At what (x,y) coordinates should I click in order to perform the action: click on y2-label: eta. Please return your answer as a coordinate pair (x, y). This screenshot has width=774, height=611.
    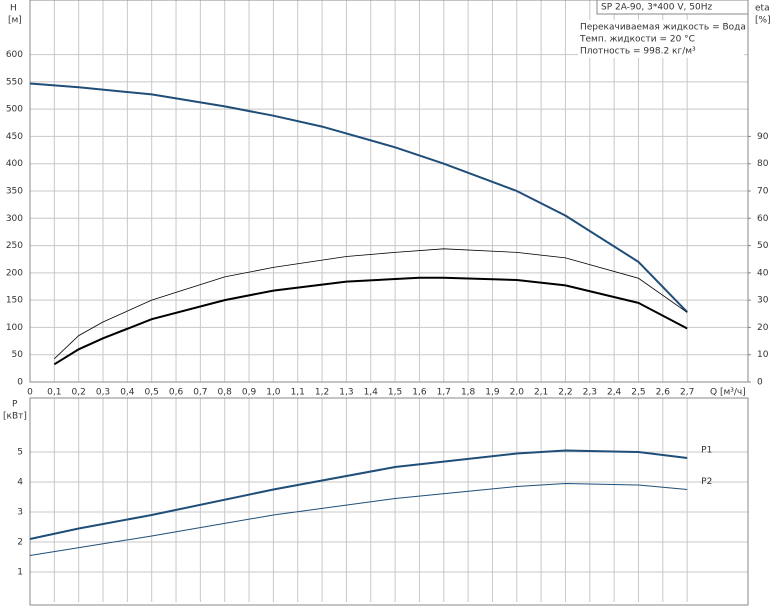
    Looking at the image, I should click on (762, 9).